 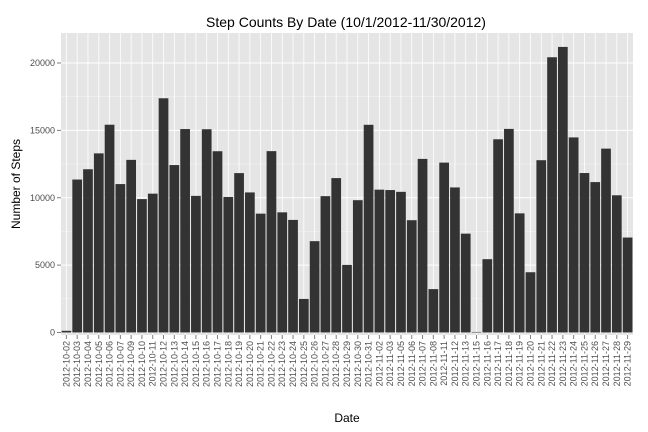 I want to click on x-tick-label: 2012-11-11, so click(x=444, y=363).